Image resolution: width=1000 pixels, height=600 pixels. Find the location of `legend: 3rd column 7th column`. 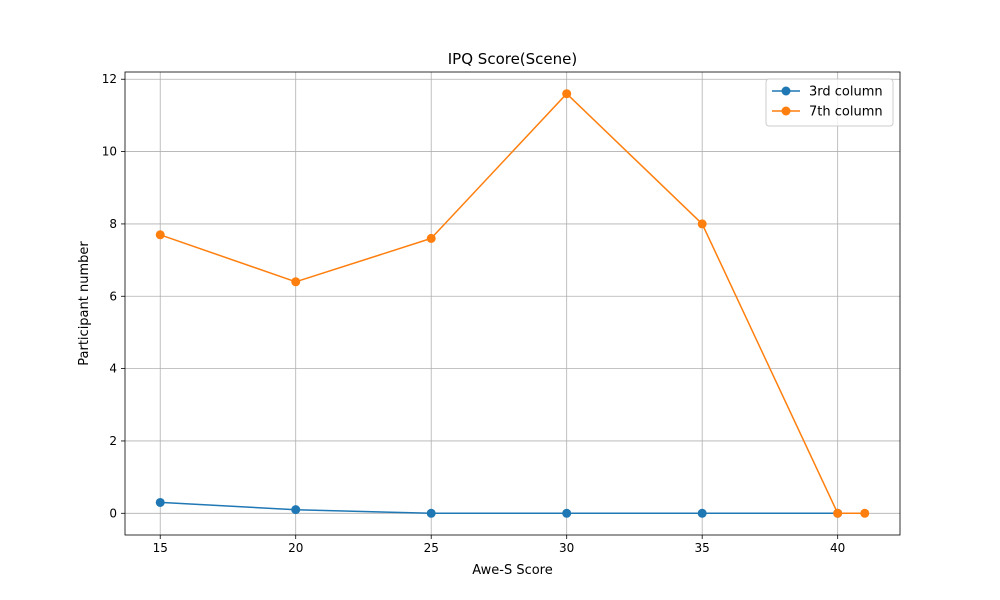

legend: 3rd column 7th column is located at coordinates (829, 102).